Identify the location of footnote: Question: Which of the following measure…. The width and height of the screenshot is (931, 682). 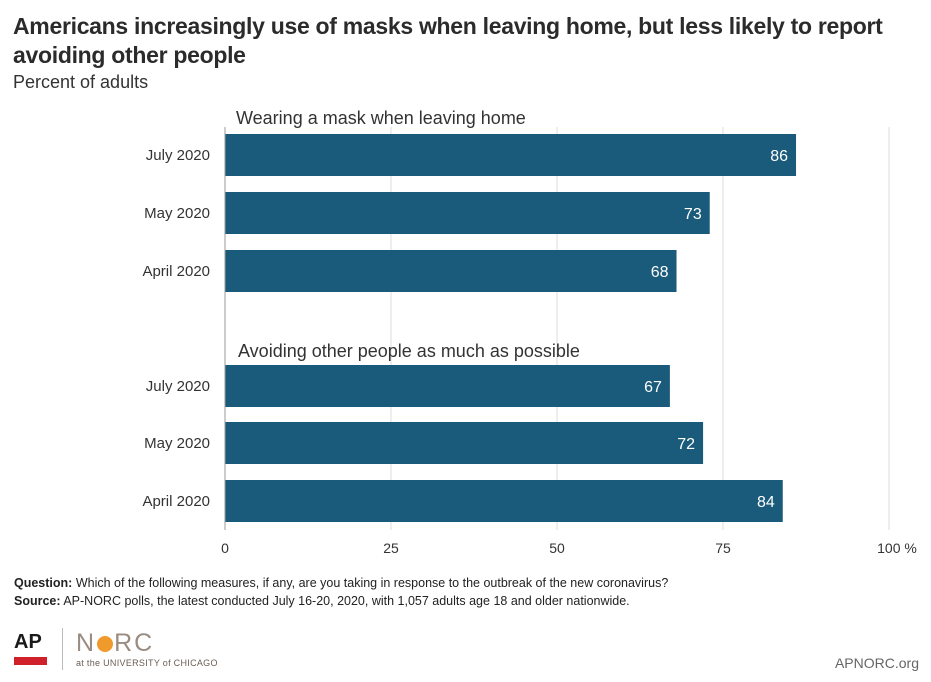
(341, 592).